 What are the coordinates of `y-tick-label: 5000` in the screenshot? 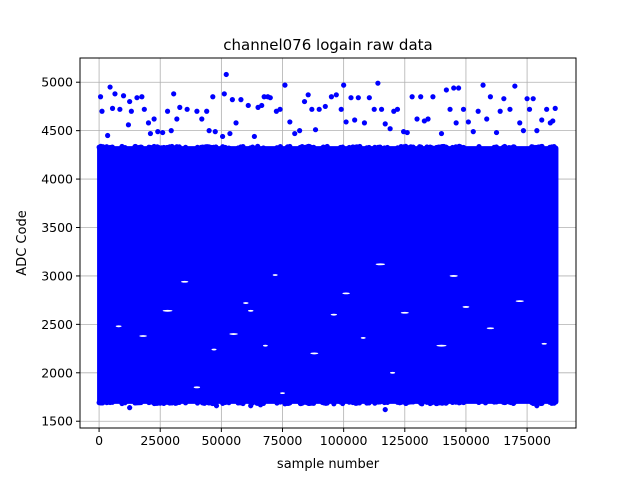 It's located at (57, 82).